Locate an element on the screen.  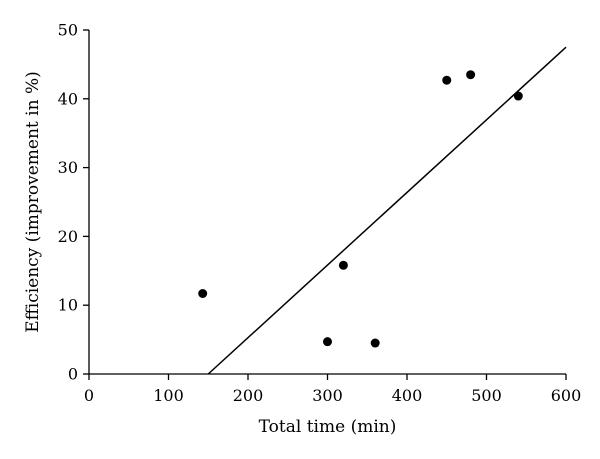
x-tick-label: 600 is located at coordinates (566, 395).